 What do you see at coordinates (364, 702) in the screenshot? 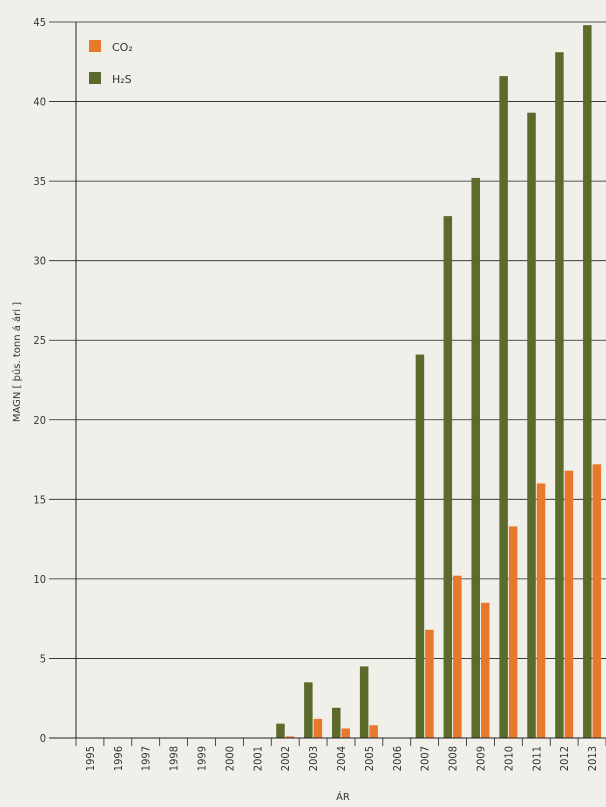
I see `bar-h2s-2005` at bounding box center [364, 702].